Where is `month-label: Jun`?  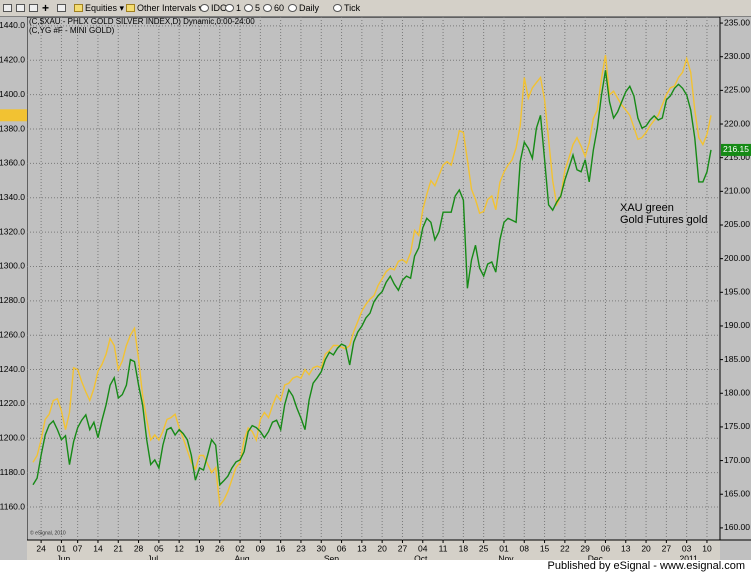
month-label: Jun is located at coordinates (64, 556).